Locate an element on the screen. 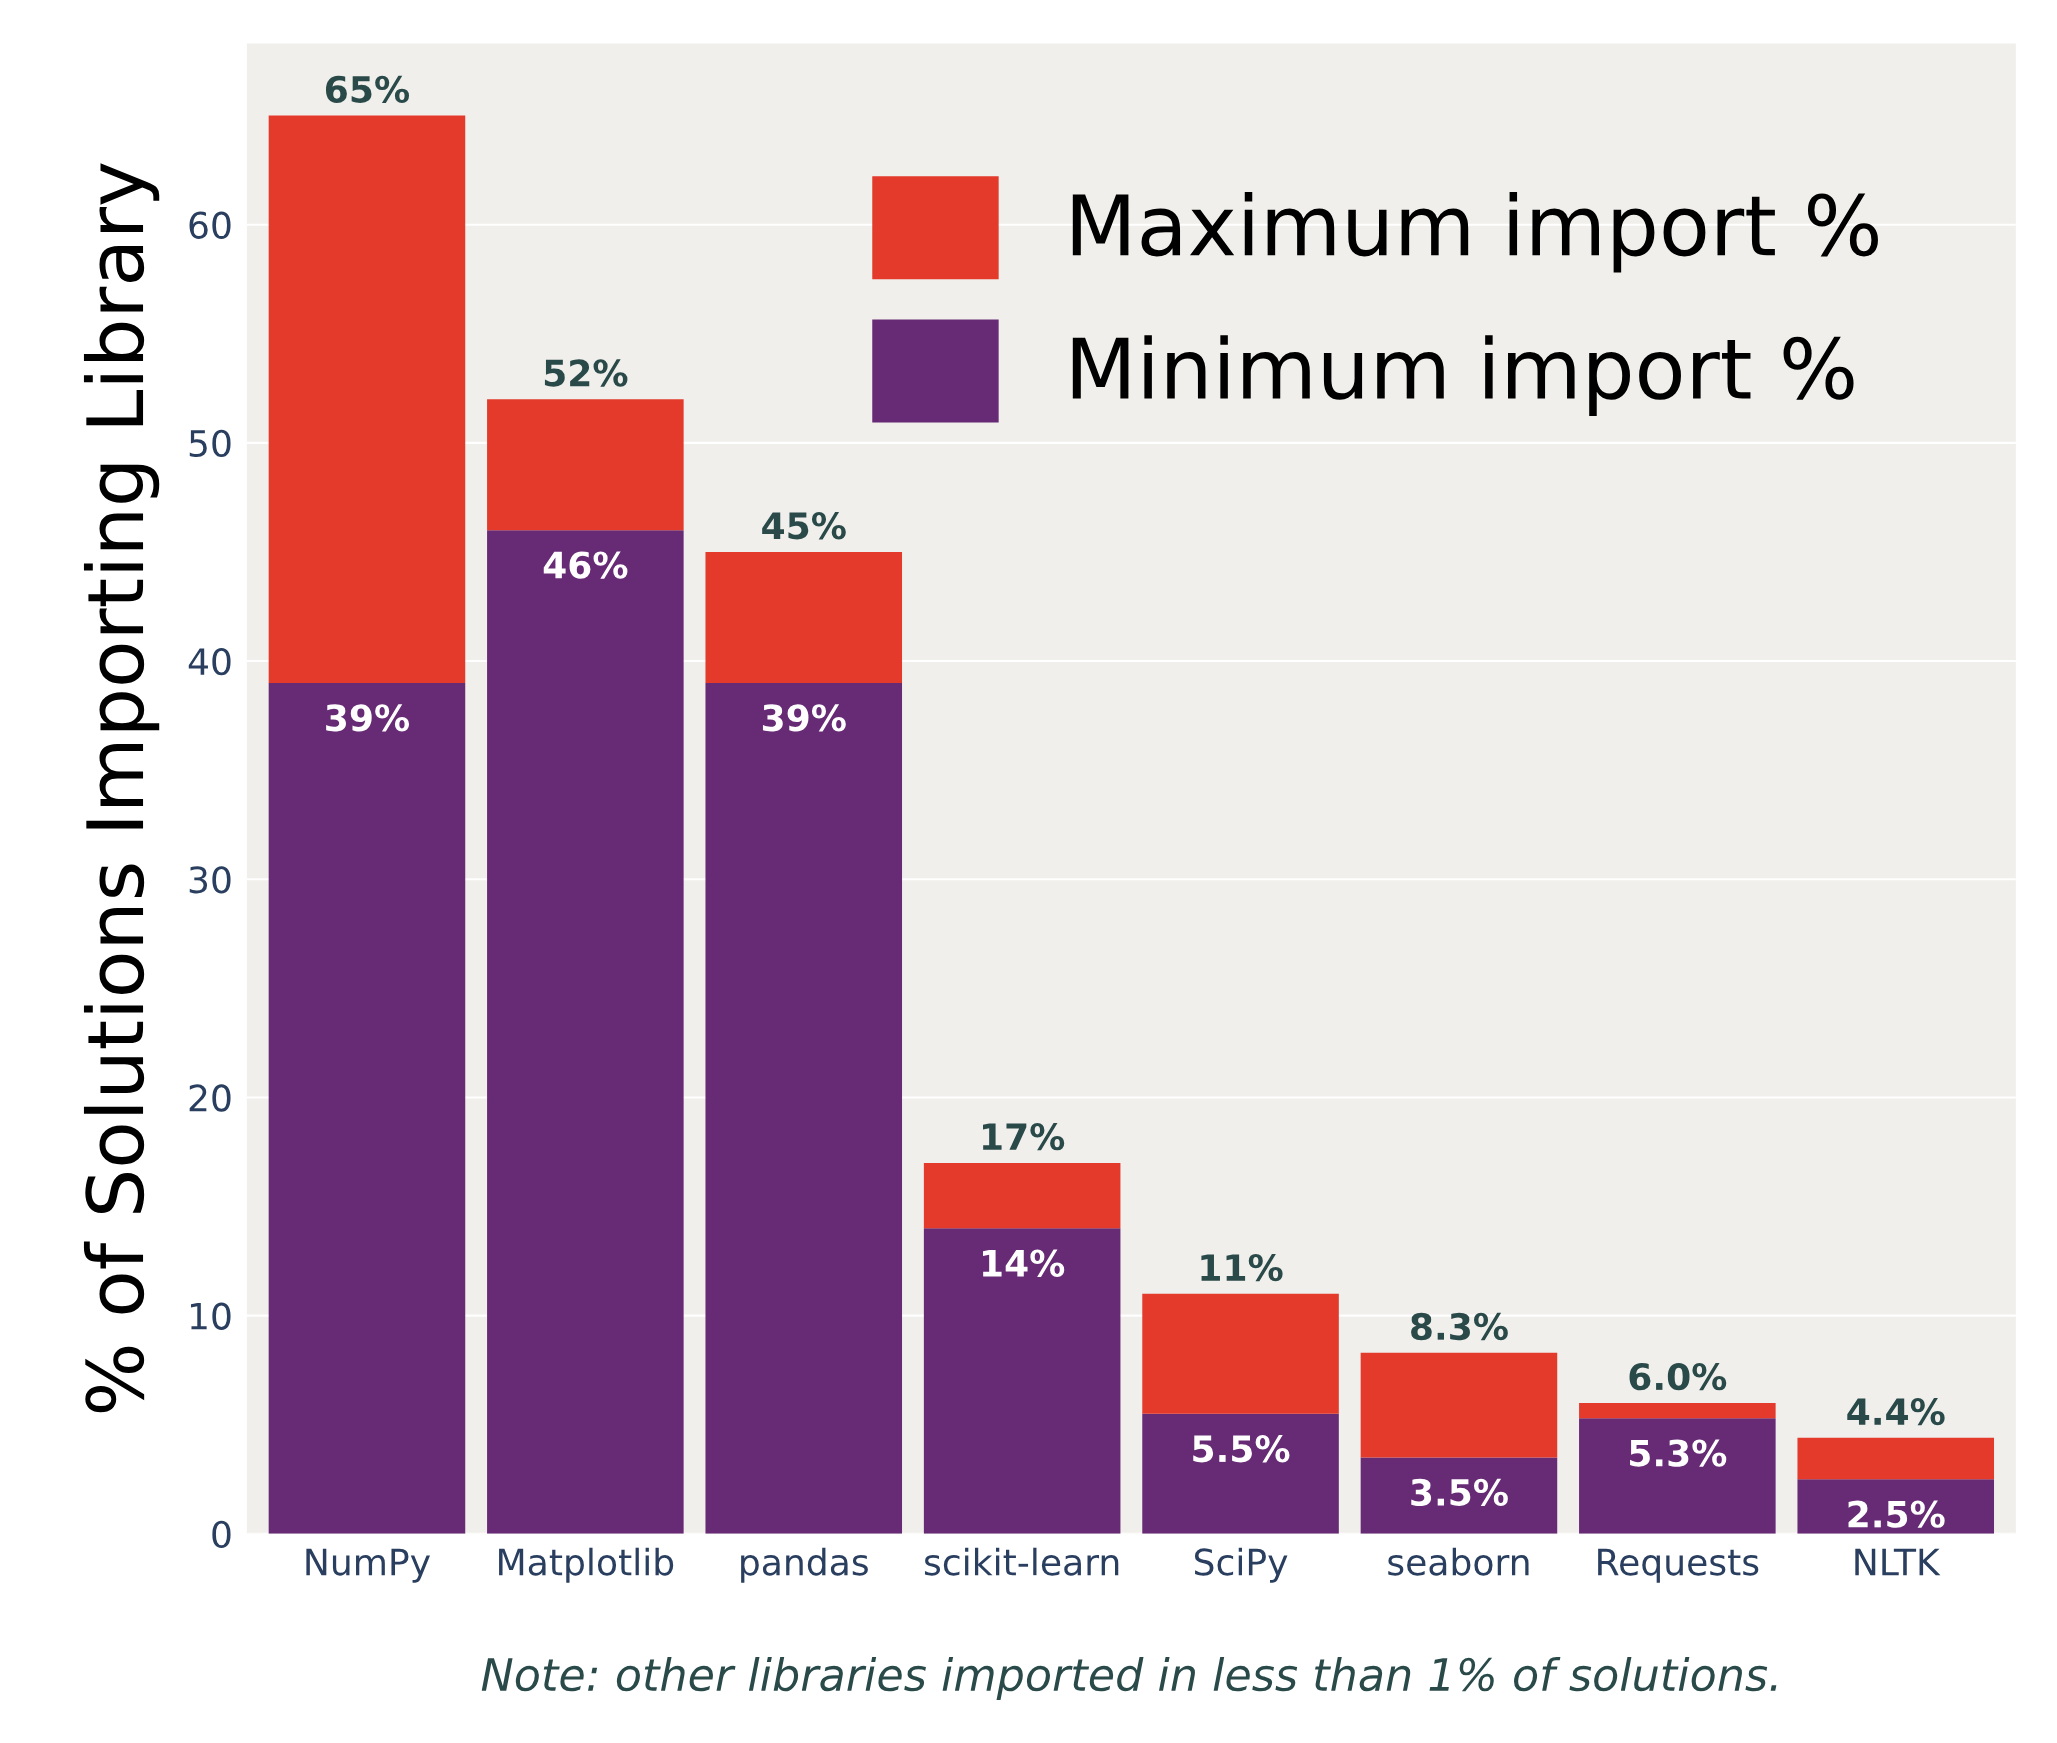 The width and height of the screenshot is (2057, 1743). x-tick-label: scikit-learn is located at coordinates (1021, 1561).